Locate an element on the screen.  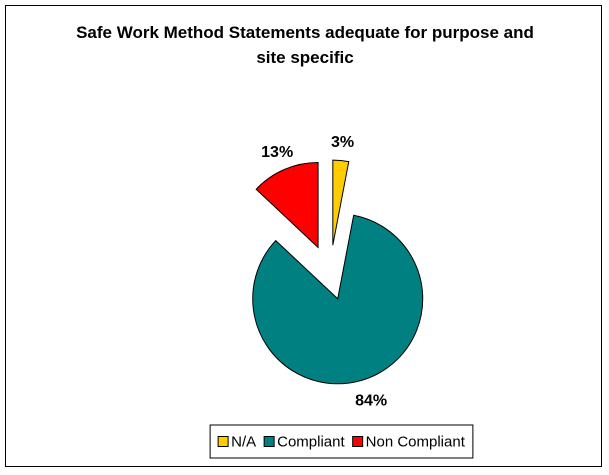
legend-label: Compliant is located at coordinates (311, 441).